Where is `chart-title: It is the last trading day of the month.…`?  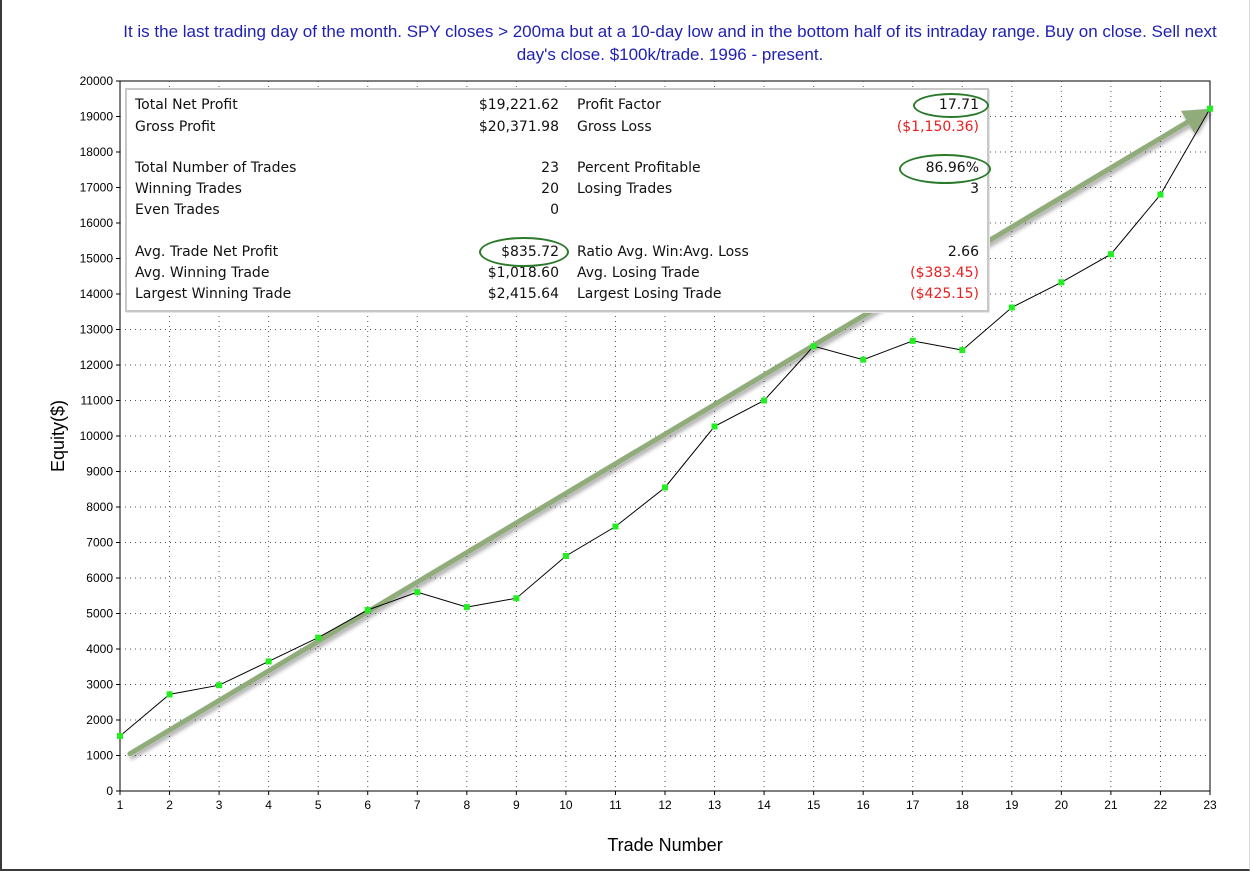
chart-title: It is the last trading day of the month.… is located at coordinates (670, 43).